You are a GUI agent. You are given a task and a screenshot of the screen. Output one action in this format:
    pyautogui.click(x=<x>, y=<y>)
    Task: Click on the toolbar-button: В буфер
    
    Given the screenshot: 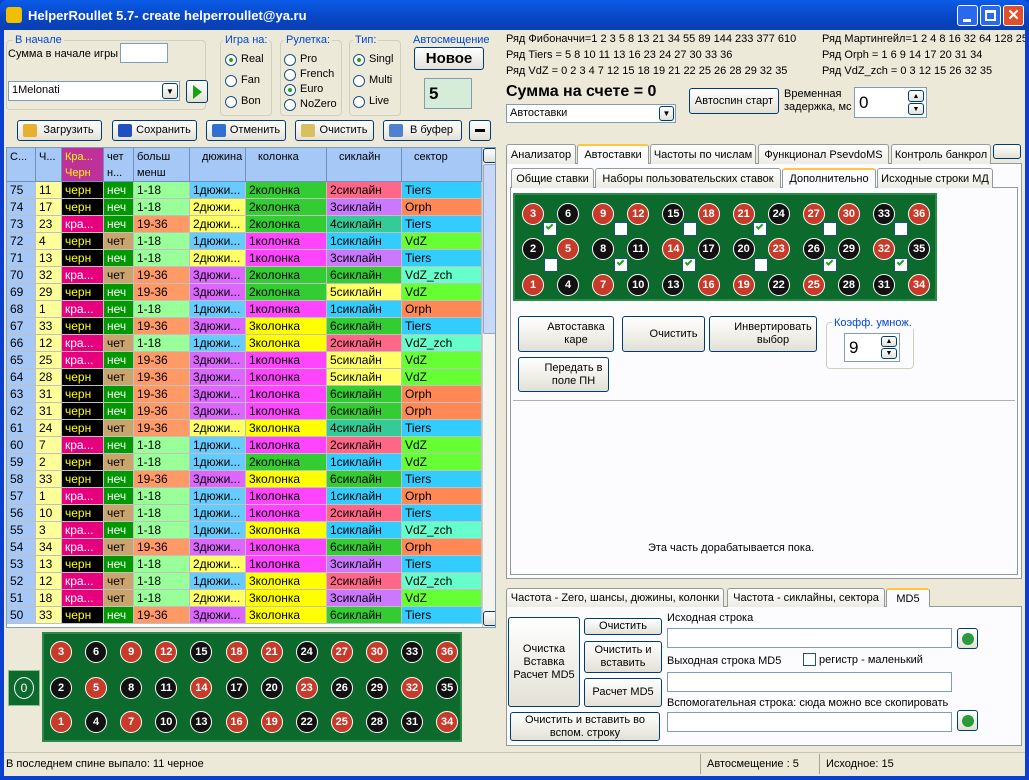 What is the action you would take?
    pyautogui.click(x=422, y=130)
    